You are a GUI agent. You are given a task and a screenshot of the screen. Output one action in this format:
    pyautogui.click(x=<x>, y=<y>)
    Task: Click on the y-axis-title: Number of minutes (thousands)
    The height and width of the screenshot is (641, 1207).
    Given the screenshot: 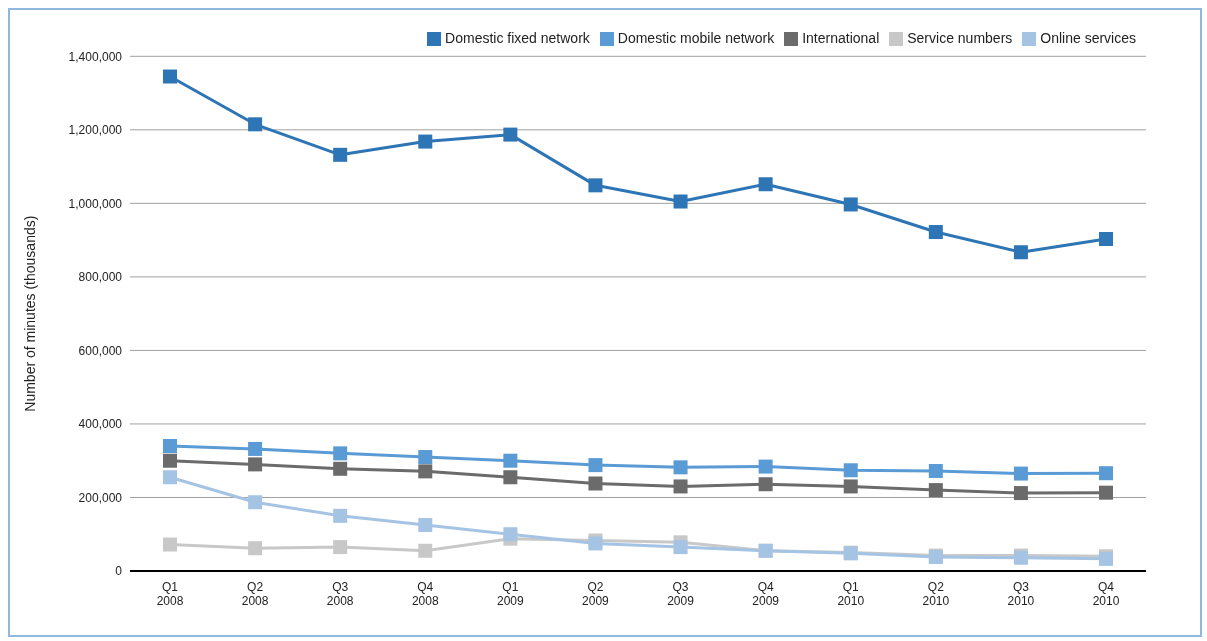 What is the action you would take?
    pyautogui.click(x=29, y=313)
    